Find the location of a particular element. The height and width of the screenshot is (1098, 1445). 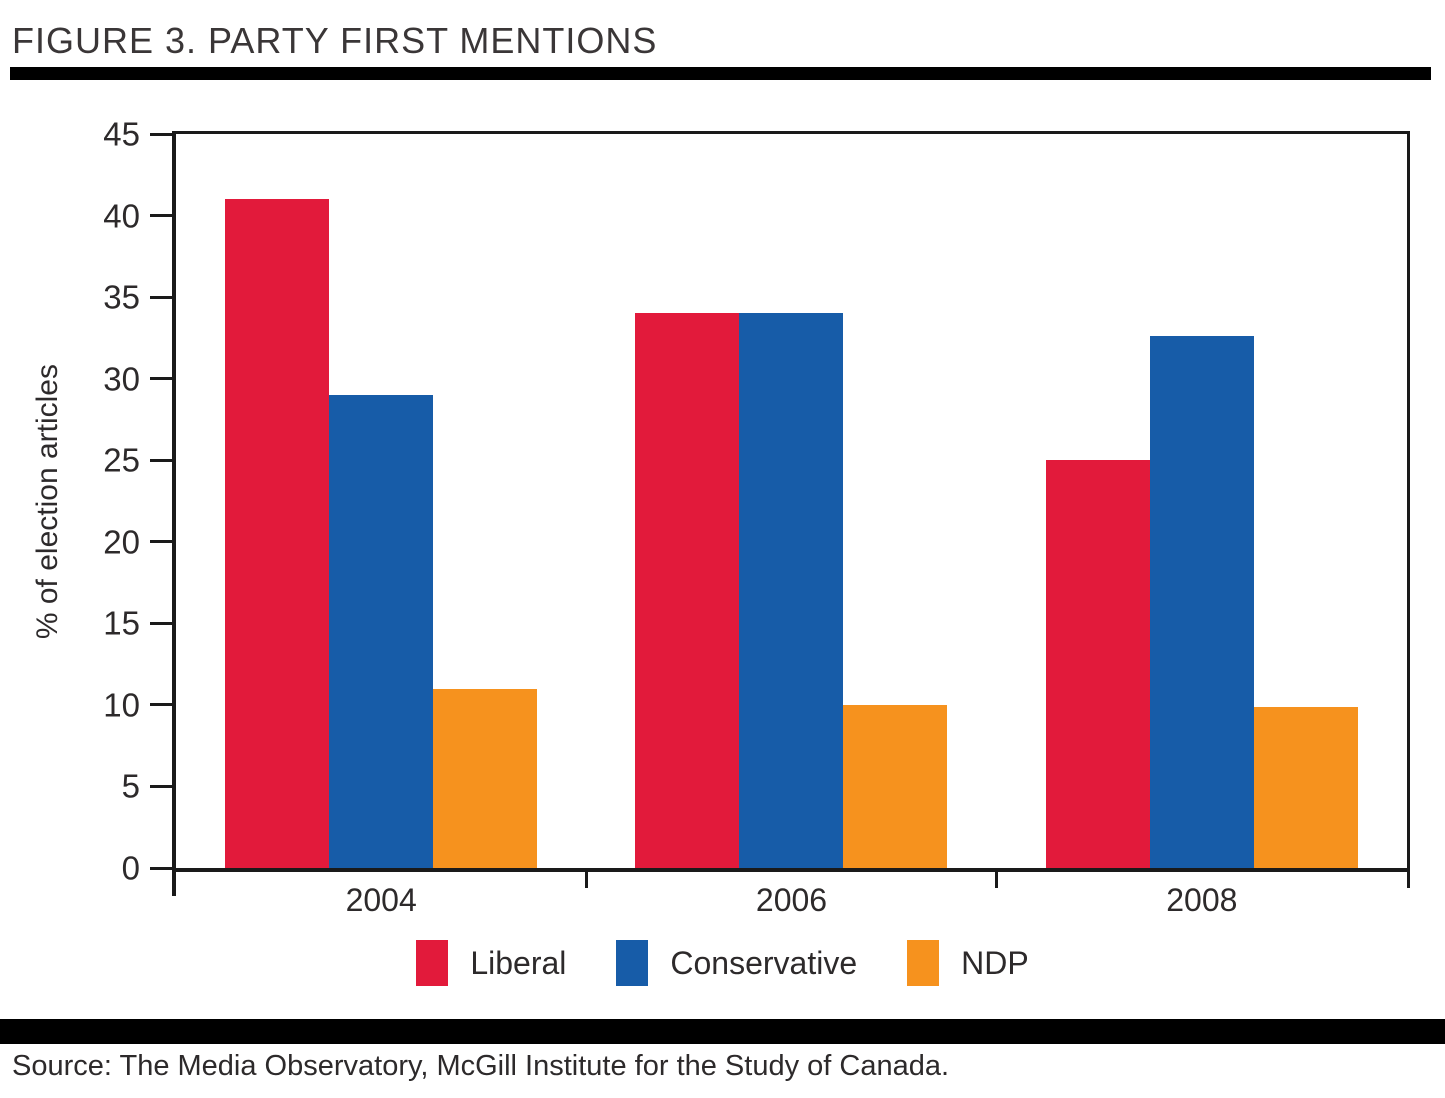

y-tick-label-5: 5 is located at coordinates (130, 786).